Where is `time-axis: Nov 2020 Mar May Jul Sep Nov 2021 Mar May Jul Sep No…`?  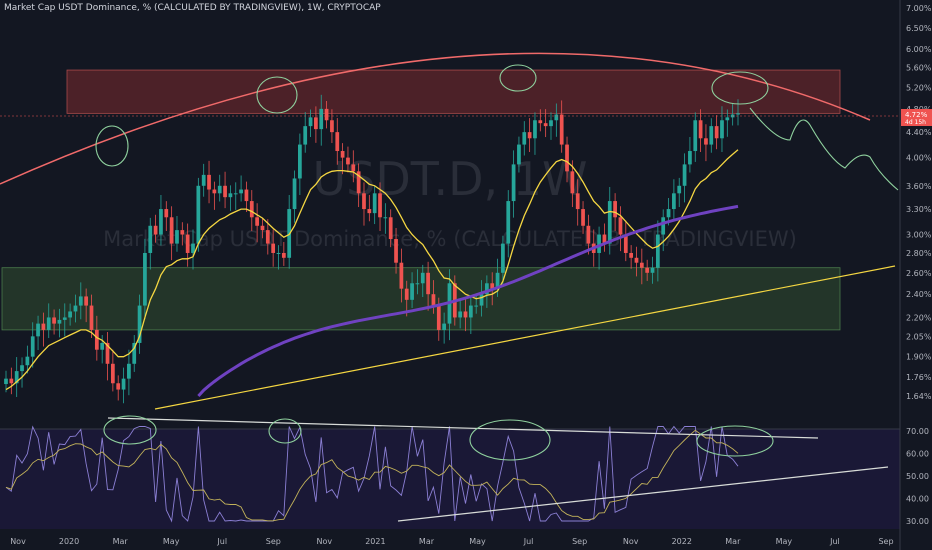
time-axis: Nov 2020 Mar May Jul Sep Nov 2021 Mar May Jul Sep No… is located at coordinates (451, 541).